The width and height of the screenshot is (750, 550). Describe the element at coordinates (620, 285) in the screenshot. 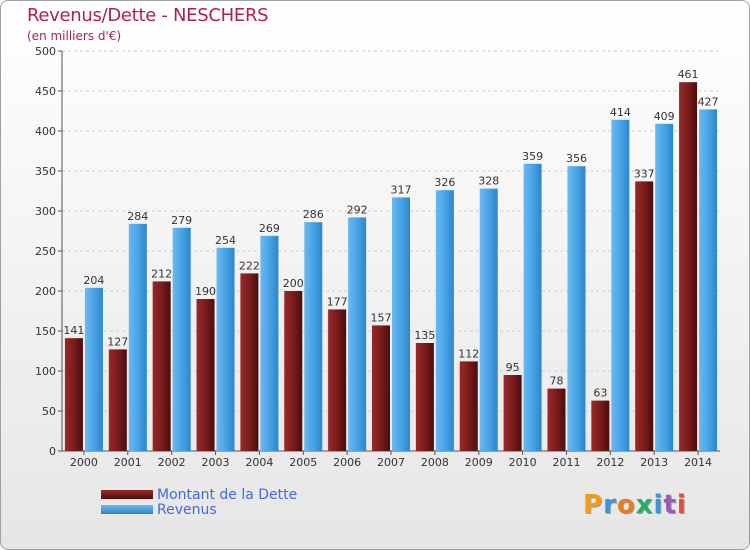

I see `bar-revenus-2012` at that location.